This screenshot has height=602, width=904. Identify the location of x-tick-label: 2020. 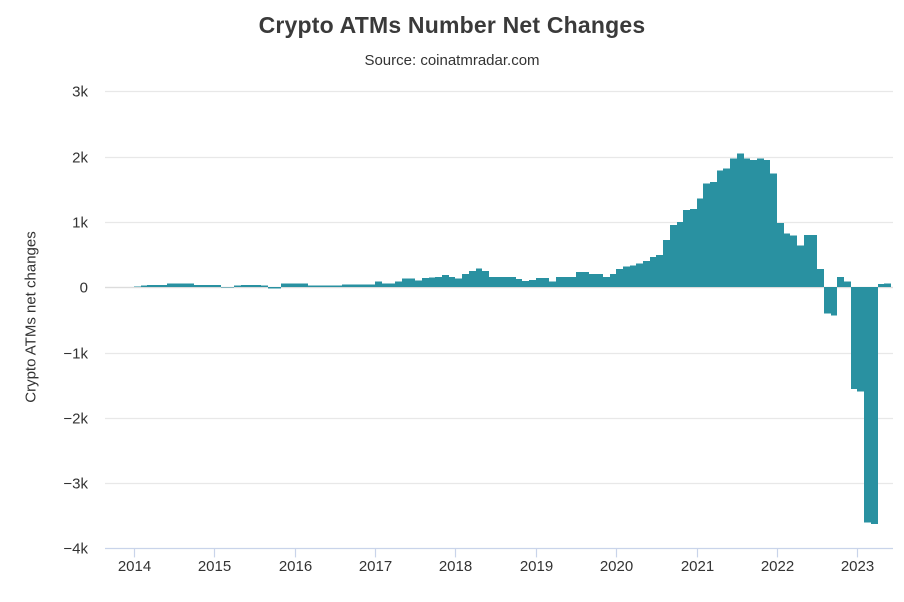
(616, 566).